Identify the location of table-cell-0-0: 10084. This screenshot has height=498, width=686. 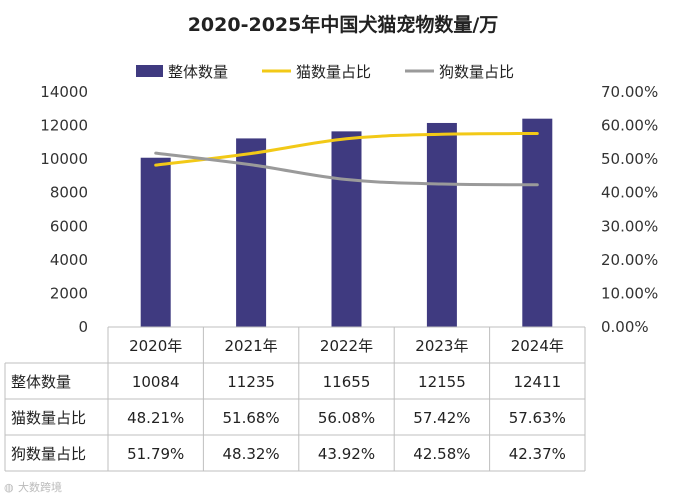
(156, 382).